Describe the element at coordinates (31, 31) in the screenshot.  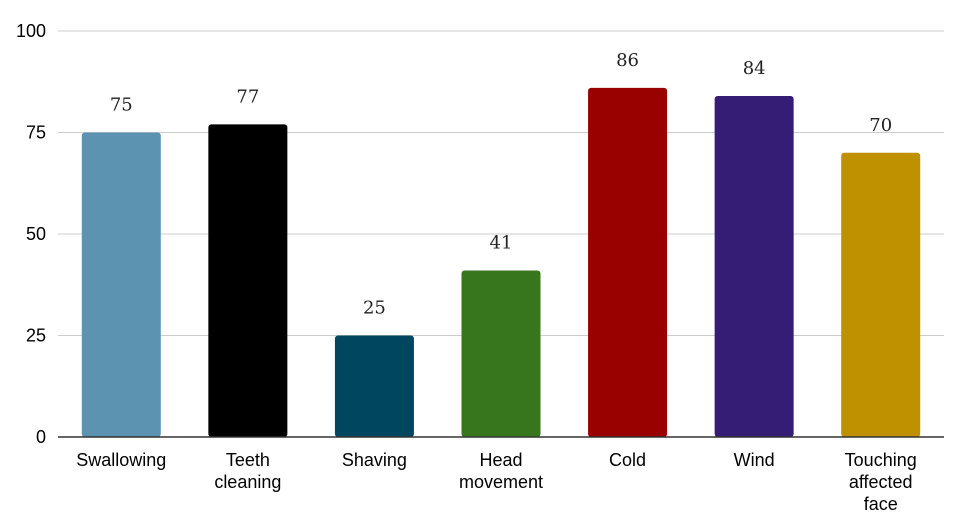
I see `y-tick-label: 100` at that location.